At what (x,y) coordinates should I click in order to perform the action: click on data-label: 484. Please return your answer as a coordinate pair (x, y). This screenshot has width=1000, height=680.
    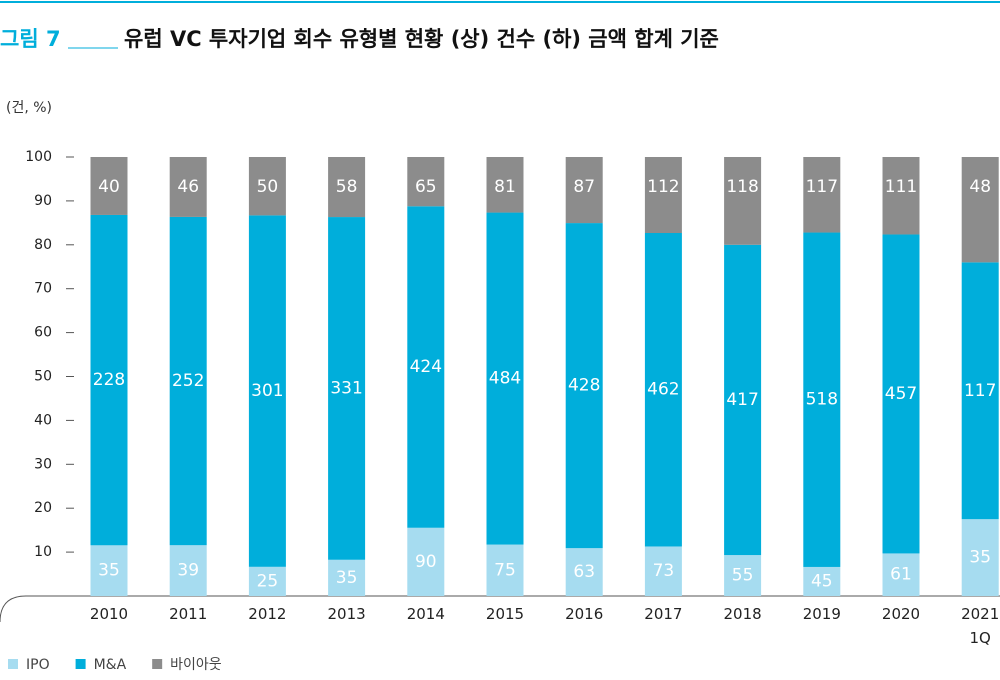
    Looking at the image, I should click on (505, 379).